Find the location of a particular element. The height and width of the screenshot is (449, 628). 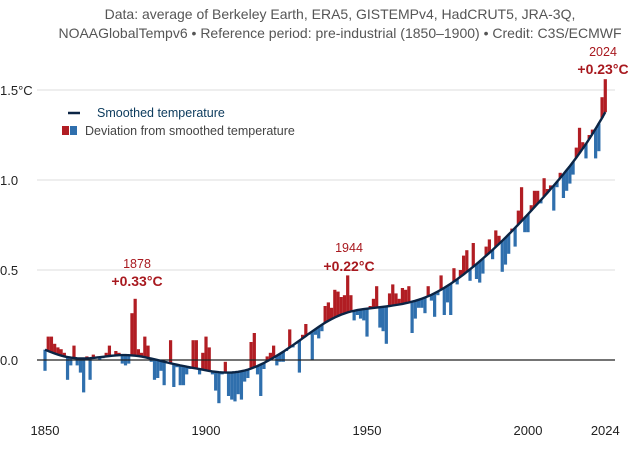

deviation-bar-2000 is located at coordinates (528, 223).